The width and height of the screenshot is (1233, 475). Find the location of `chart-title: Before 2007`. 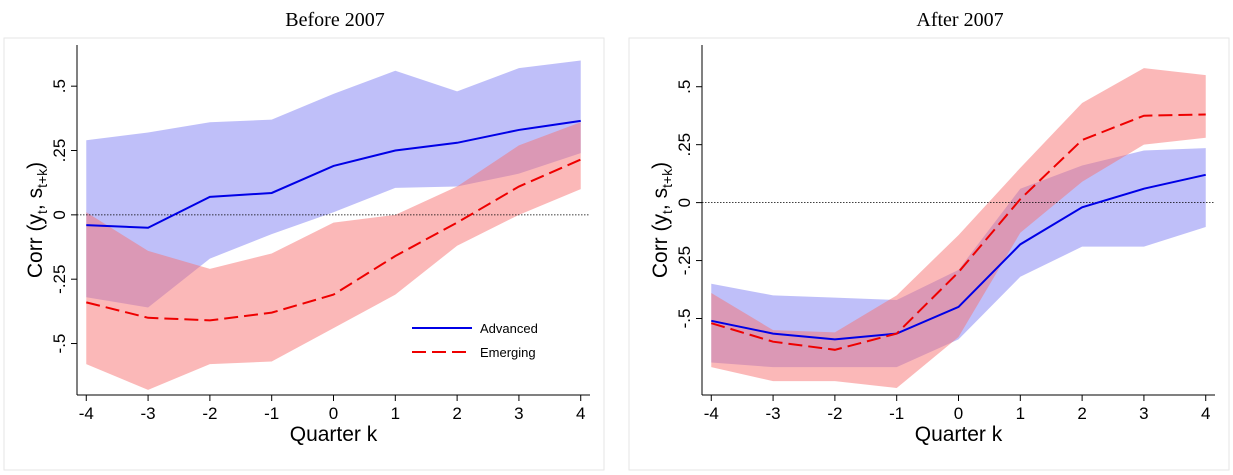

chart-title: Before 2007 is located at coordinates (334, 20).